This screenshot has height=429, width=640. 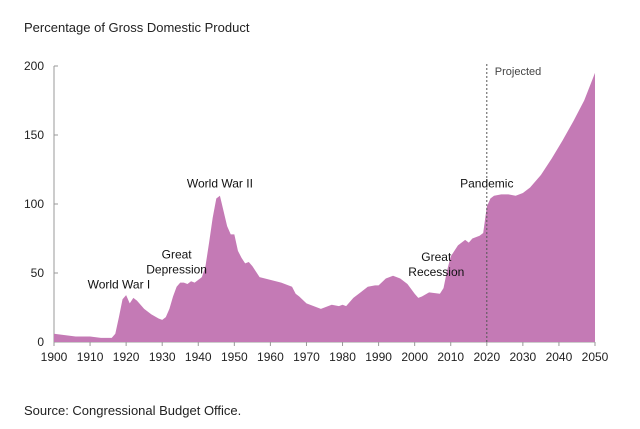 What do you see at coordinates (119, 284) in the screenshot?
I see `annotation-label: World War I` at bounding box center [119, 284].